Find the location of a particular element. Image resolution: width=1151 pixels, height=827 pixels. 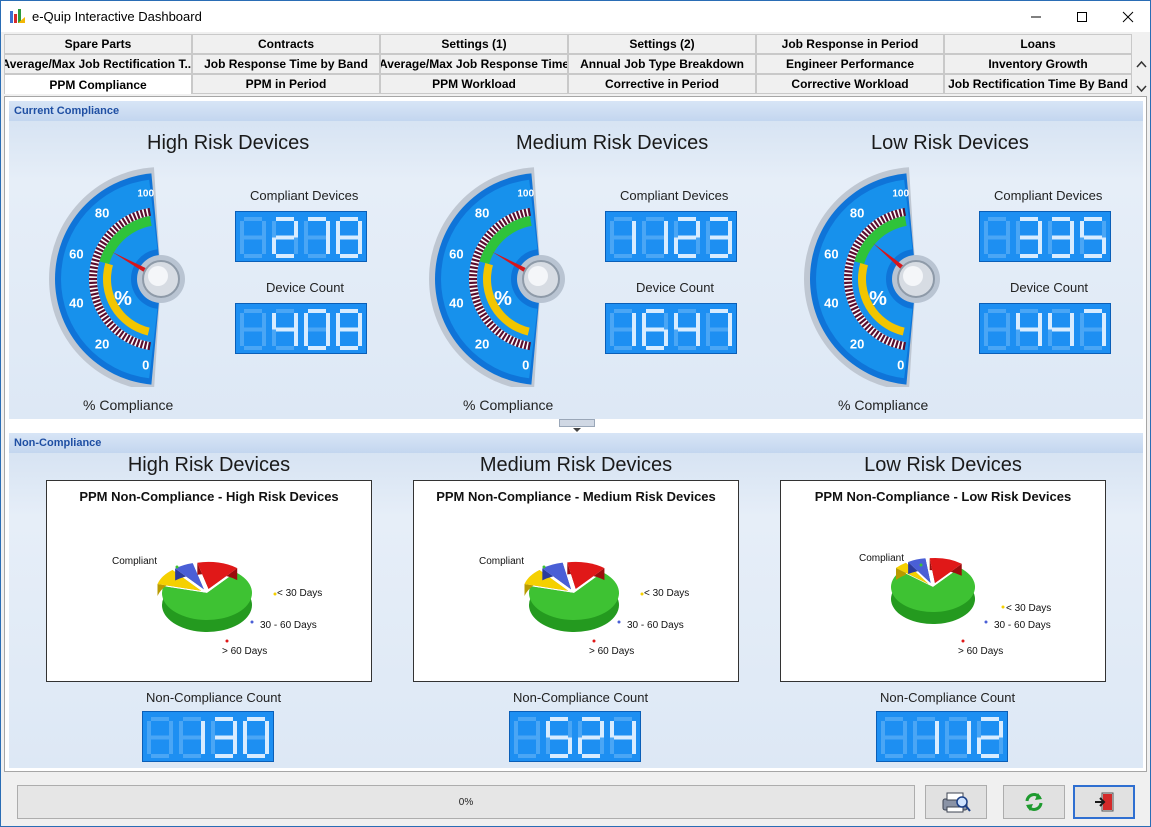

tab-contracts: Contracts is located at coordinates (286, 44).